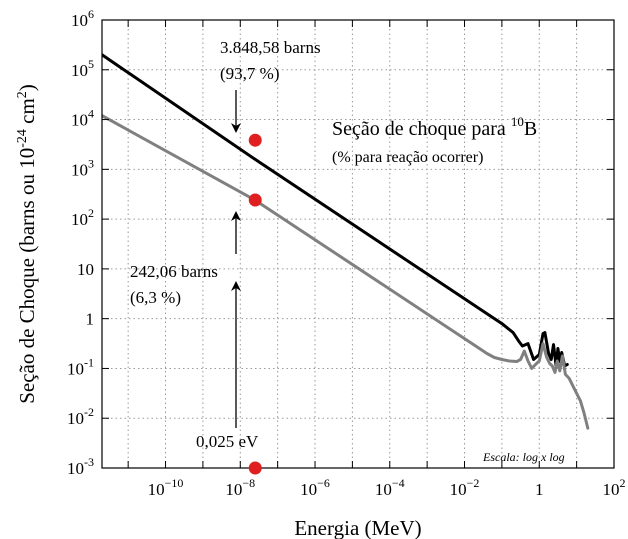 The image size is (628, 539). What do you see at coordinates (80, 466) in the screenshot?
I see `y-tick-label: 10⁻³` at bounding box center [80, 466].